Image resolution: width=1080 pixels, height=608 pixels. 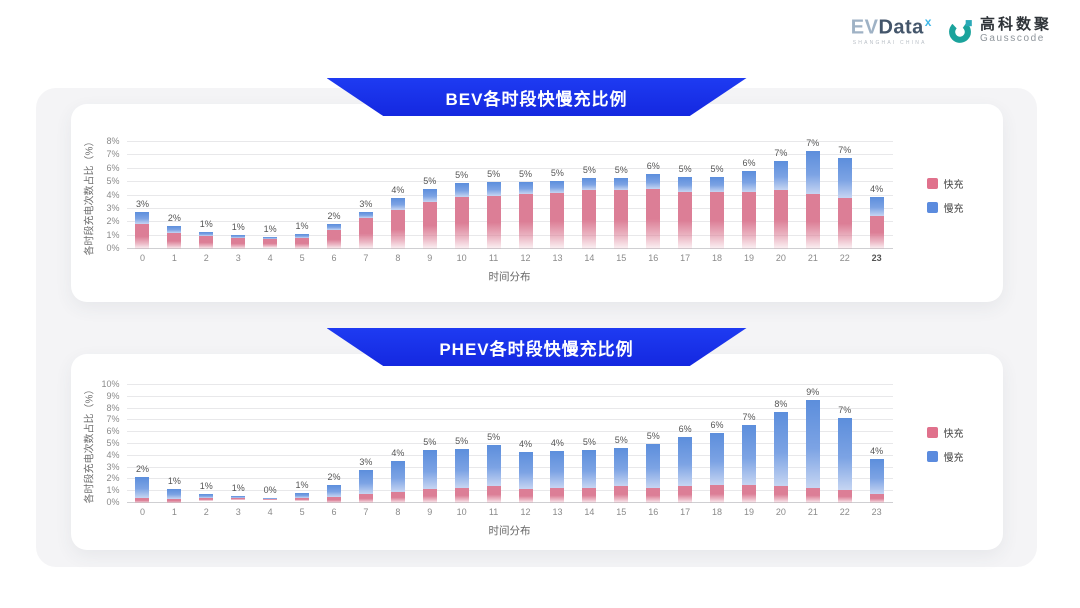 What do you see at coordinates (270, 195) in the screenshot?
I see `bar-hour-4: 1%` at bounding box center [270, 195].